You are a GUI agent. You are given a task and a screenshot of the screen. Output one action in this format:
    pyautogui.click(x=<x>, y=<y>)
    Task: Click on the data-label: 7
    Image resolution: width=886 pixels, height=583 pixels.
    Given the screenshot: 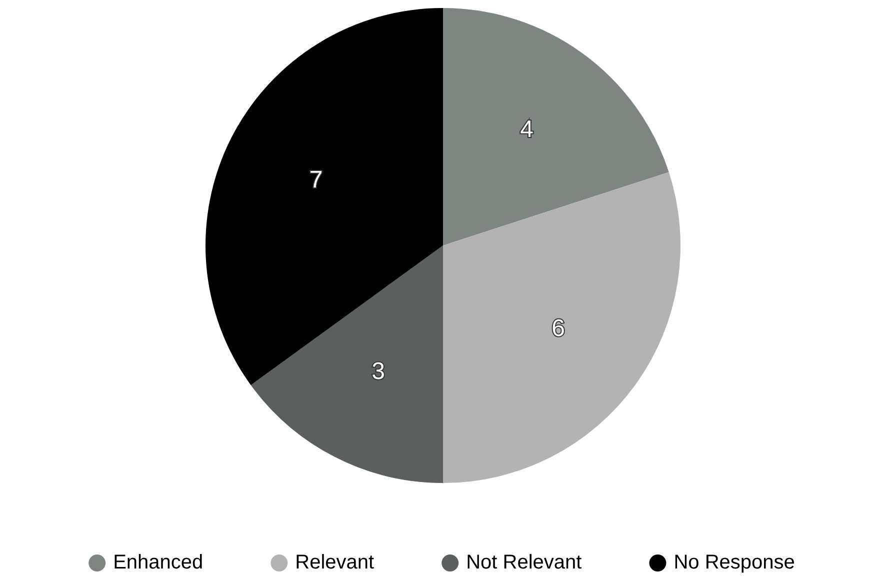 What is the action you would take?
    pyautogui.click(x=316, y=180)
    